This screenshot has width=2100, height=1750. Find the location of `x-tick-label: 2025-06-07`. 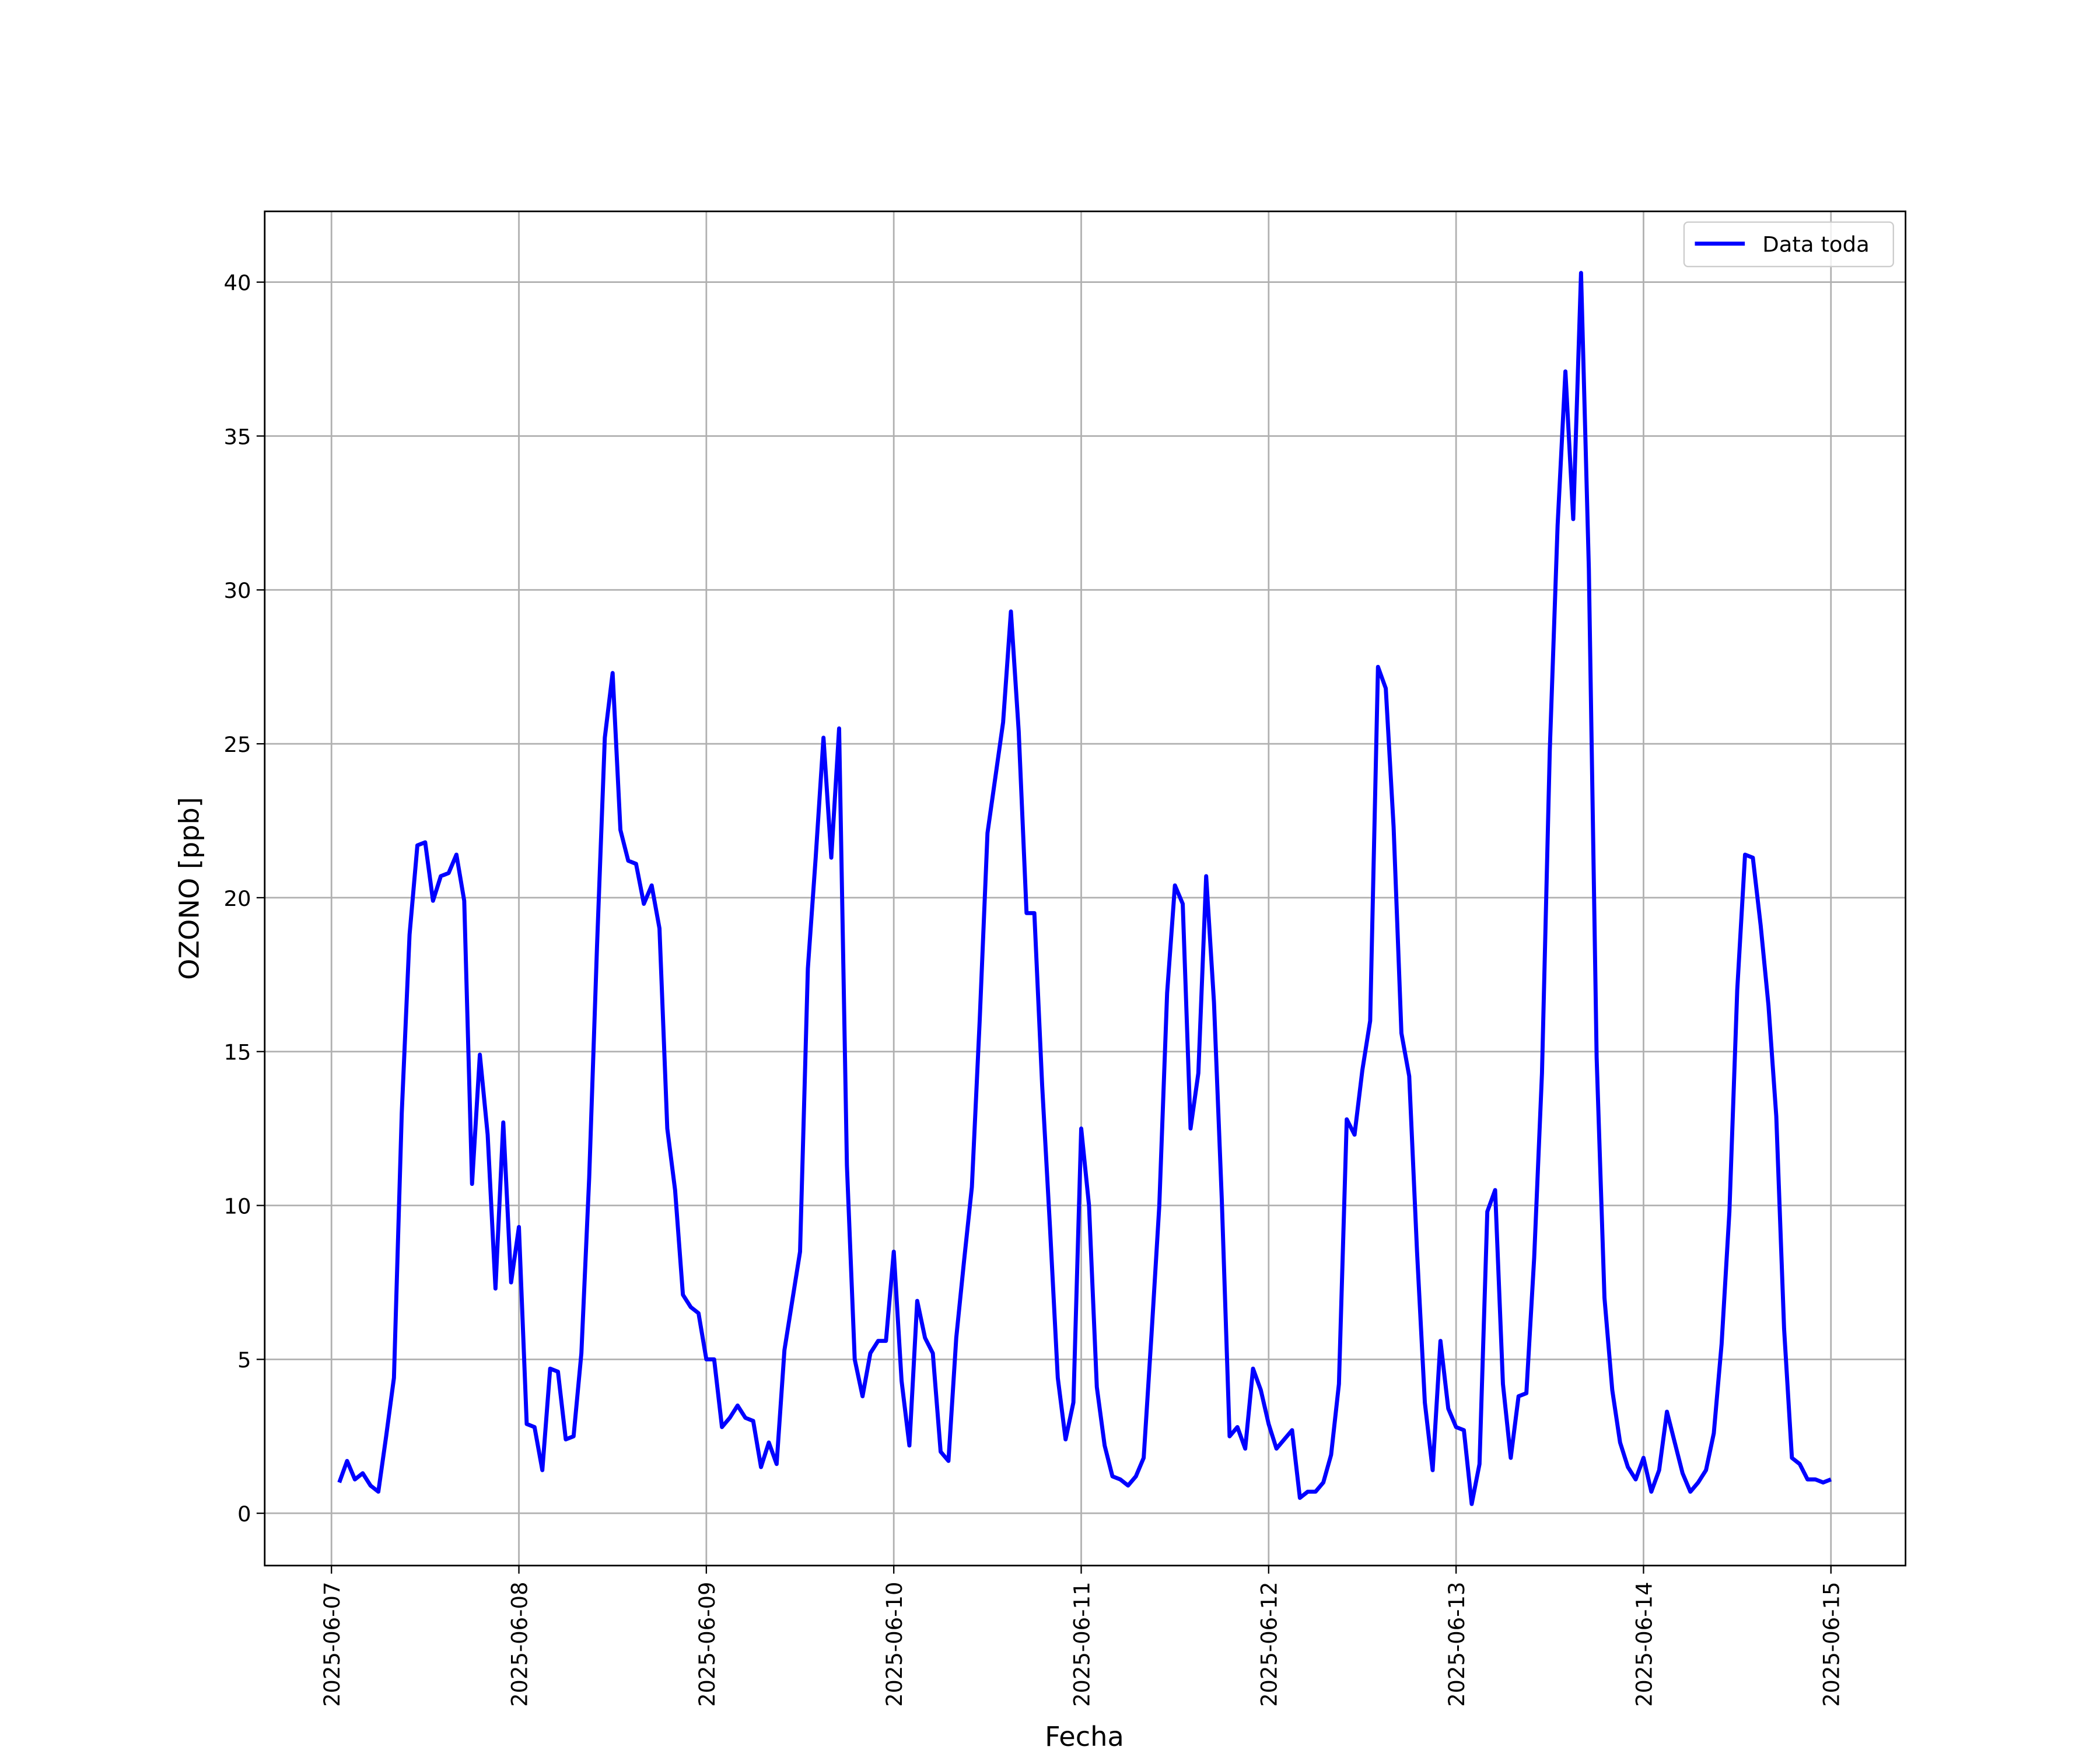

x-tick-label: 2025-06-07 is located at coordinates (332, 1644).